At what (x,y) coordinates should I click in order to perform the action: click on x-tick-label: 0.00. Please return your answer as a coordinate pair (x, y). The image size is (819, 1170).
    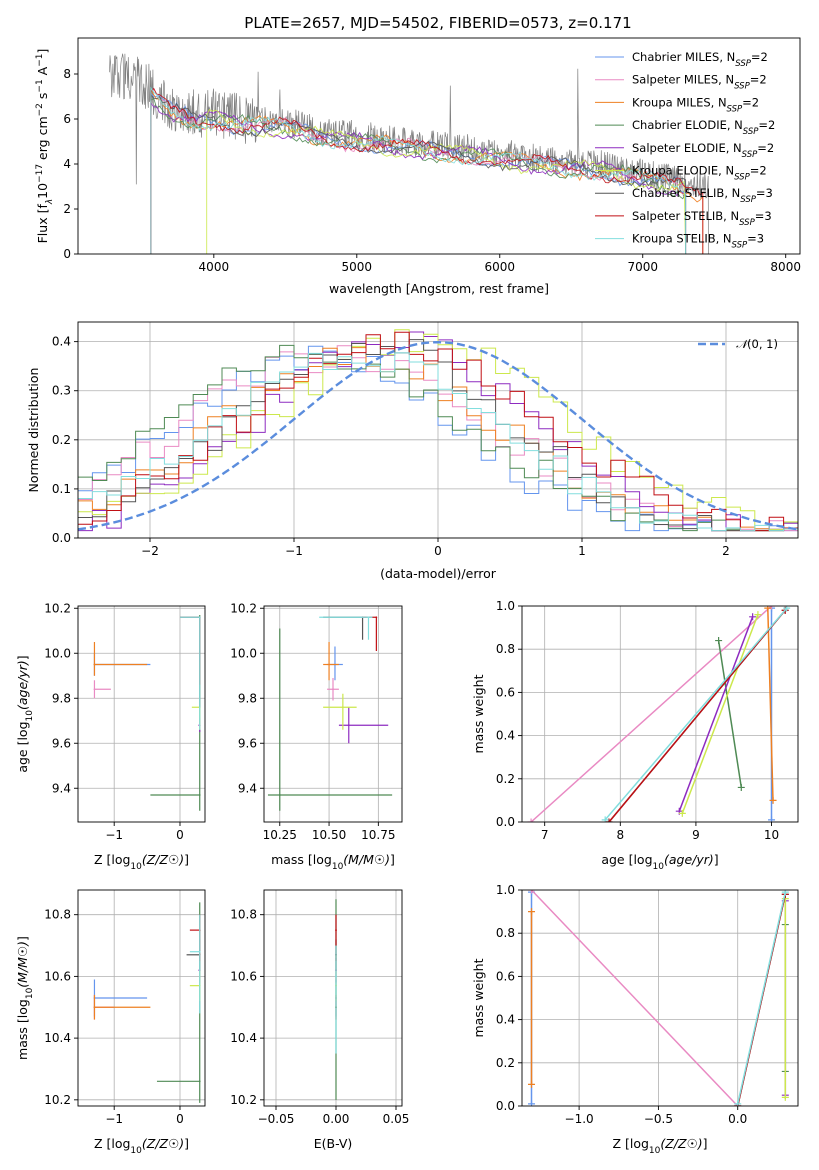
    Looking at the image, I should click on (336, 1119).